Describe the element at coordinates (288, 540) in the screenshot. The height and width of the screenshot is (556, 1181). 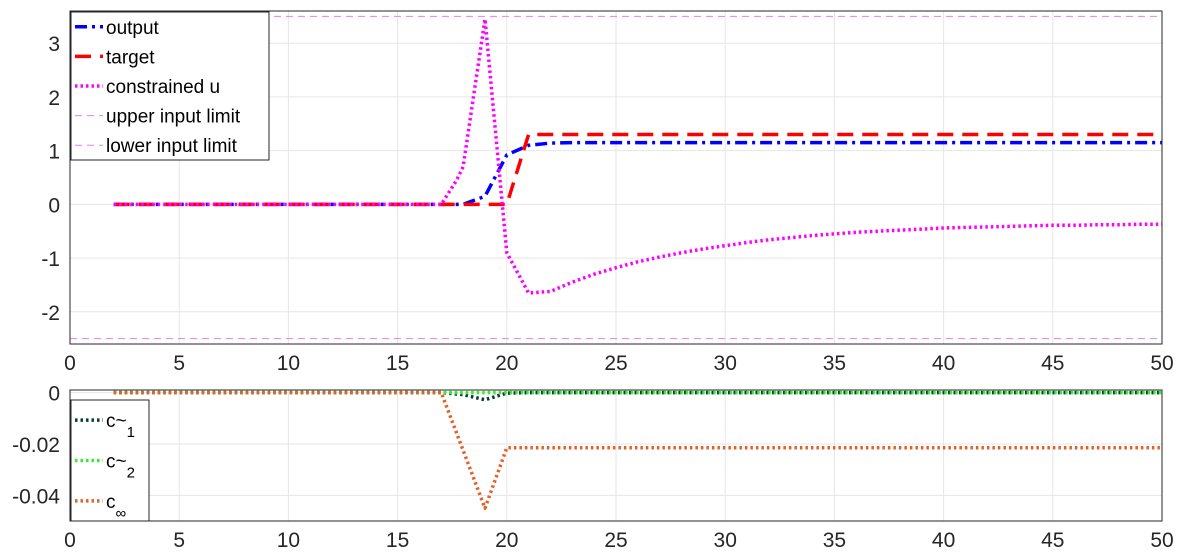
I see `bottom-x-tick-label: 10` at that location.